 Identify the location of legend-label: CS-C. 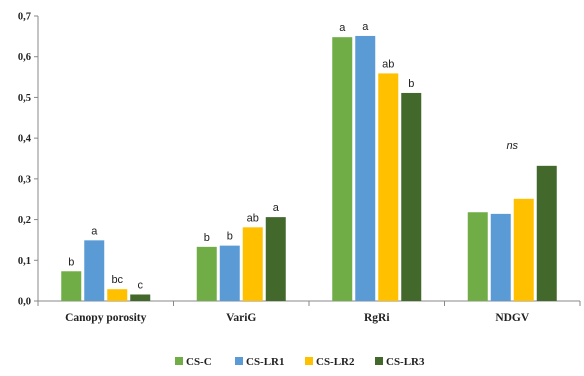
(199, 362).